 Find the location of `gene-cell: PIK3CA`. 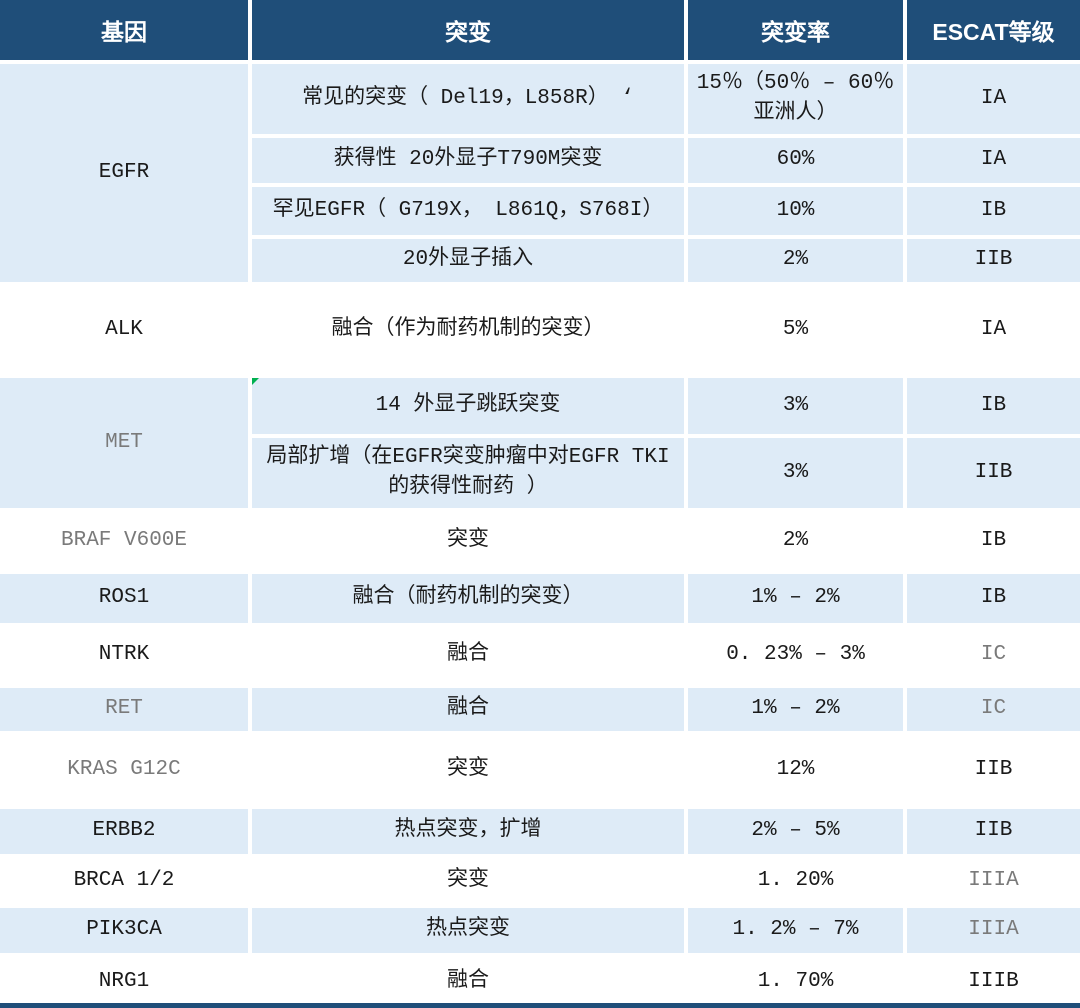

gene-cell: PIK3CA is located at coordinates (124, 930).